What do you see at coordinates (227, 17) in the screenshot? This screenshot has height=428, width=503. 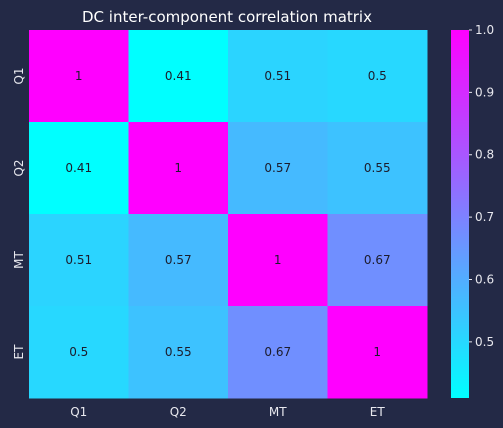 I see `chart-title: DC inter-component correlation matrix` at bounding box center [227, 17].